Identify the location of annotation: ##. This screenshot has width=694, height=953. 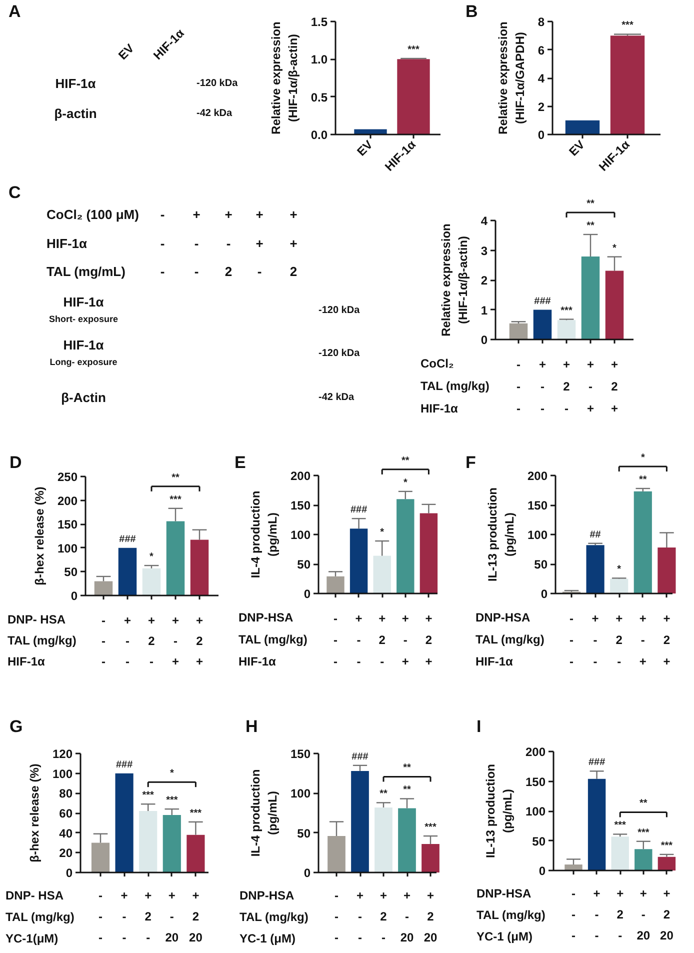
(596, 534).